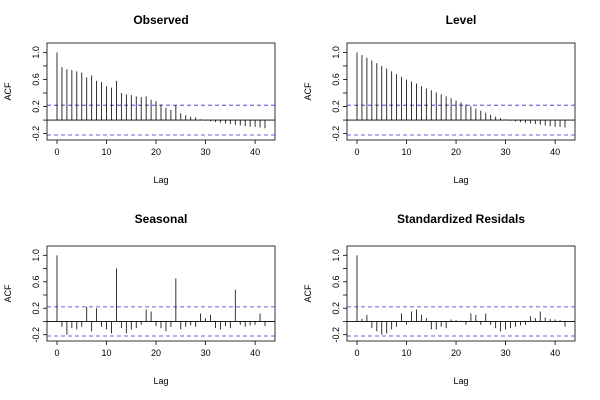 The width and height of the screenshot is (600, 400). What do you see at coordinates (160, 20) in the screenshot?
I see `chart-title: Observed` at bounding box center [160, 20].